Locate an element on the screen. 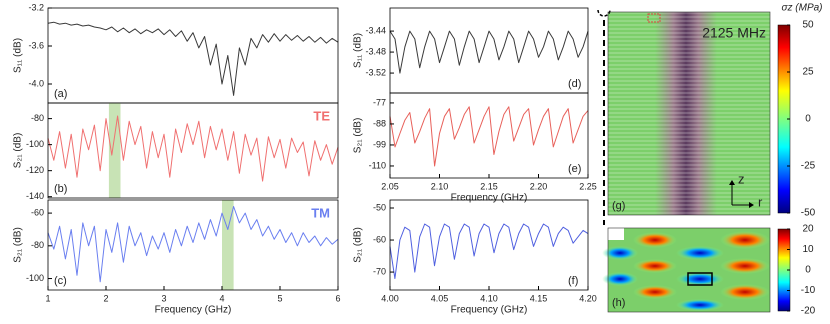 This screenshot has height=324, width=830. y-tick-label: -70 is located at coordinates (379, 271).